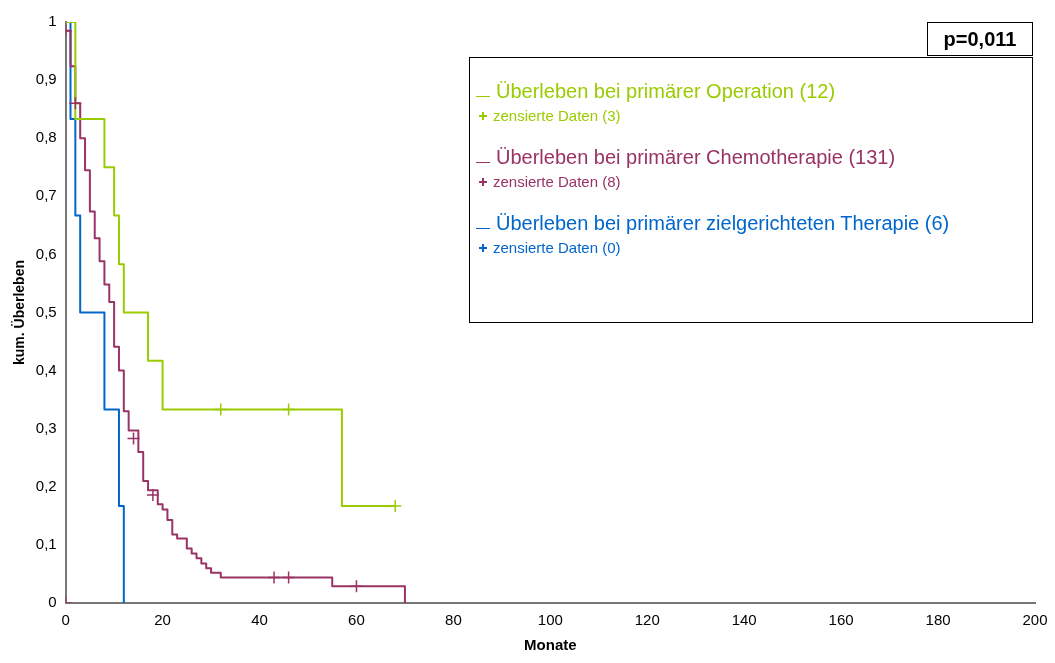  Describe the element at coordinates (557, 247) in the screenshot. I see `legend-label: zensierte Daten (0)` at that location.